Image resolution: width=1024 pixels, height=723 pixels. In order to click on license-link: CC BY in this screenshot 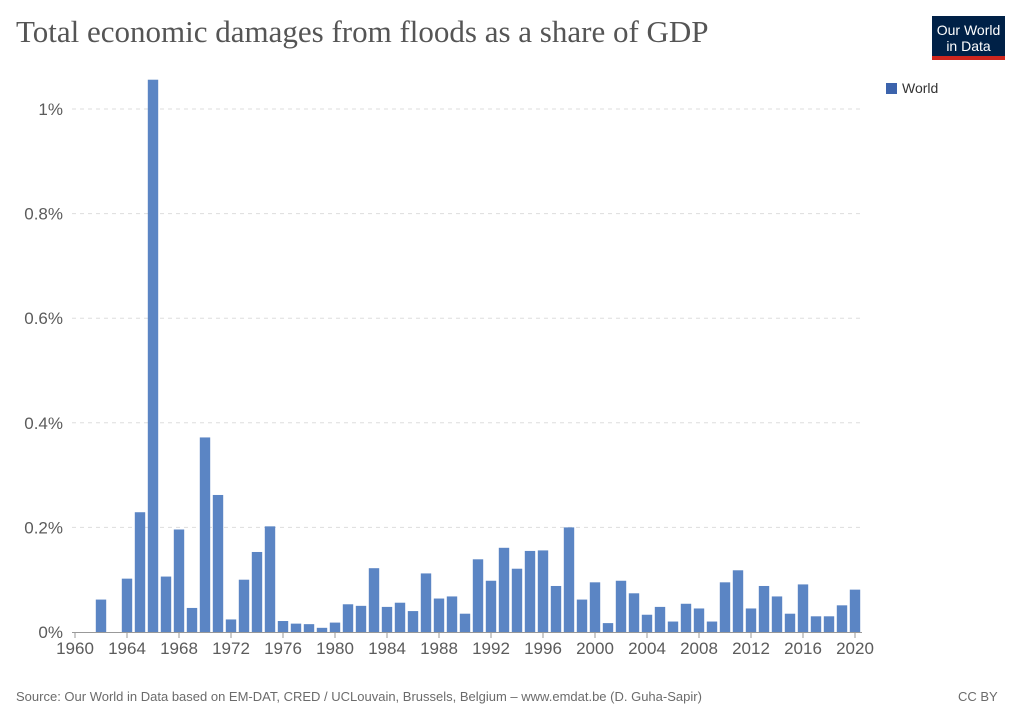, I will do `click(978, 696)`.